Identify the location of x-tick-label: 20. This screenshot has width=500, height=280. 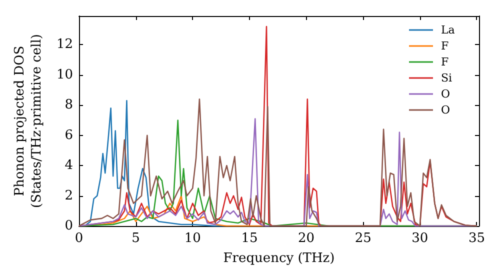
(306, 238).